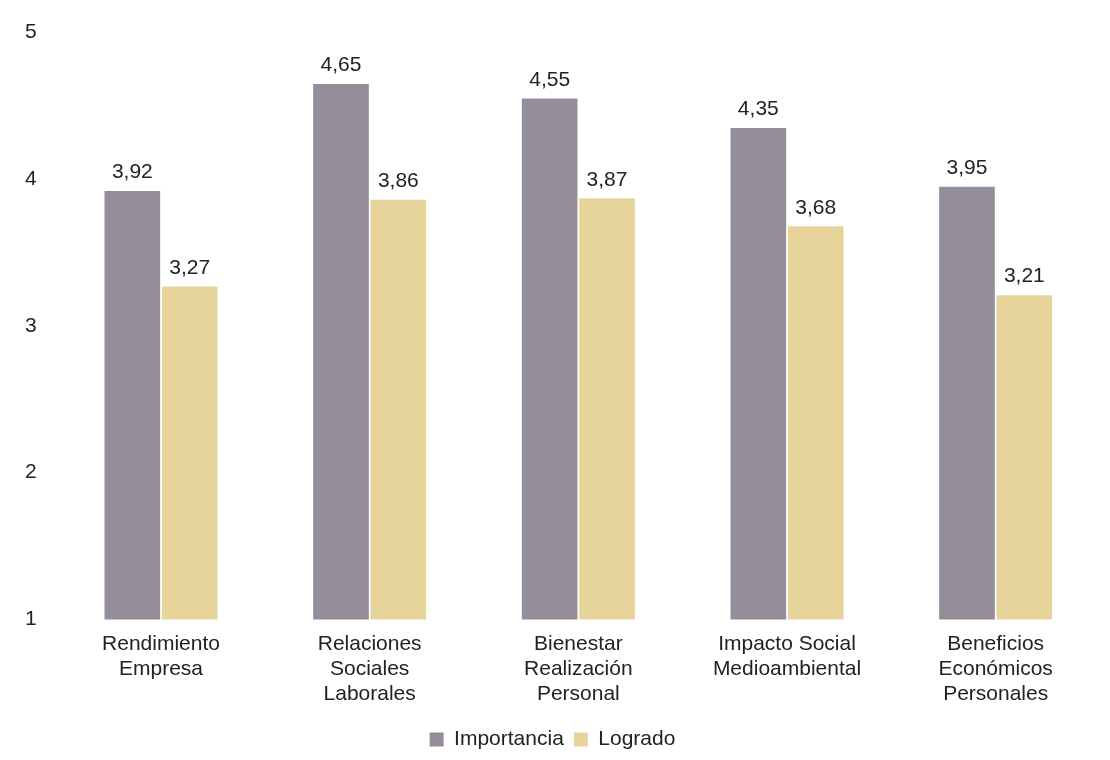 Image resolution: width=1110 pixels, height=760 pixels. I want to click on data-label: 3,87, so click(607, 178).